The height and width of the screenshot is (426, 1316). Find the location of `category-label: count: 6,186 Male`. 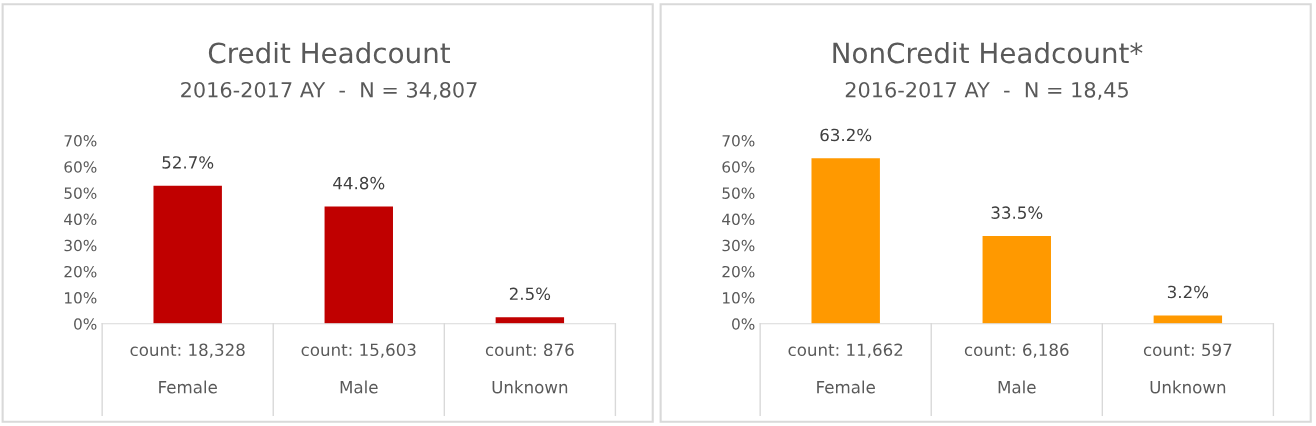

category-label: count: 6,186 Male is located at coordinates (1016, 368).